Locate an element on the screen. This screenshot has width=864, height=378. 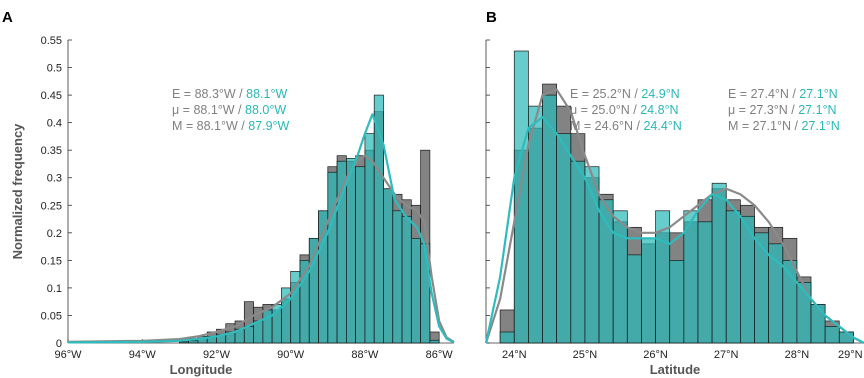
stat-annotation: M = 88.1°W / 87.9°W is located at coordinates (231, 126).